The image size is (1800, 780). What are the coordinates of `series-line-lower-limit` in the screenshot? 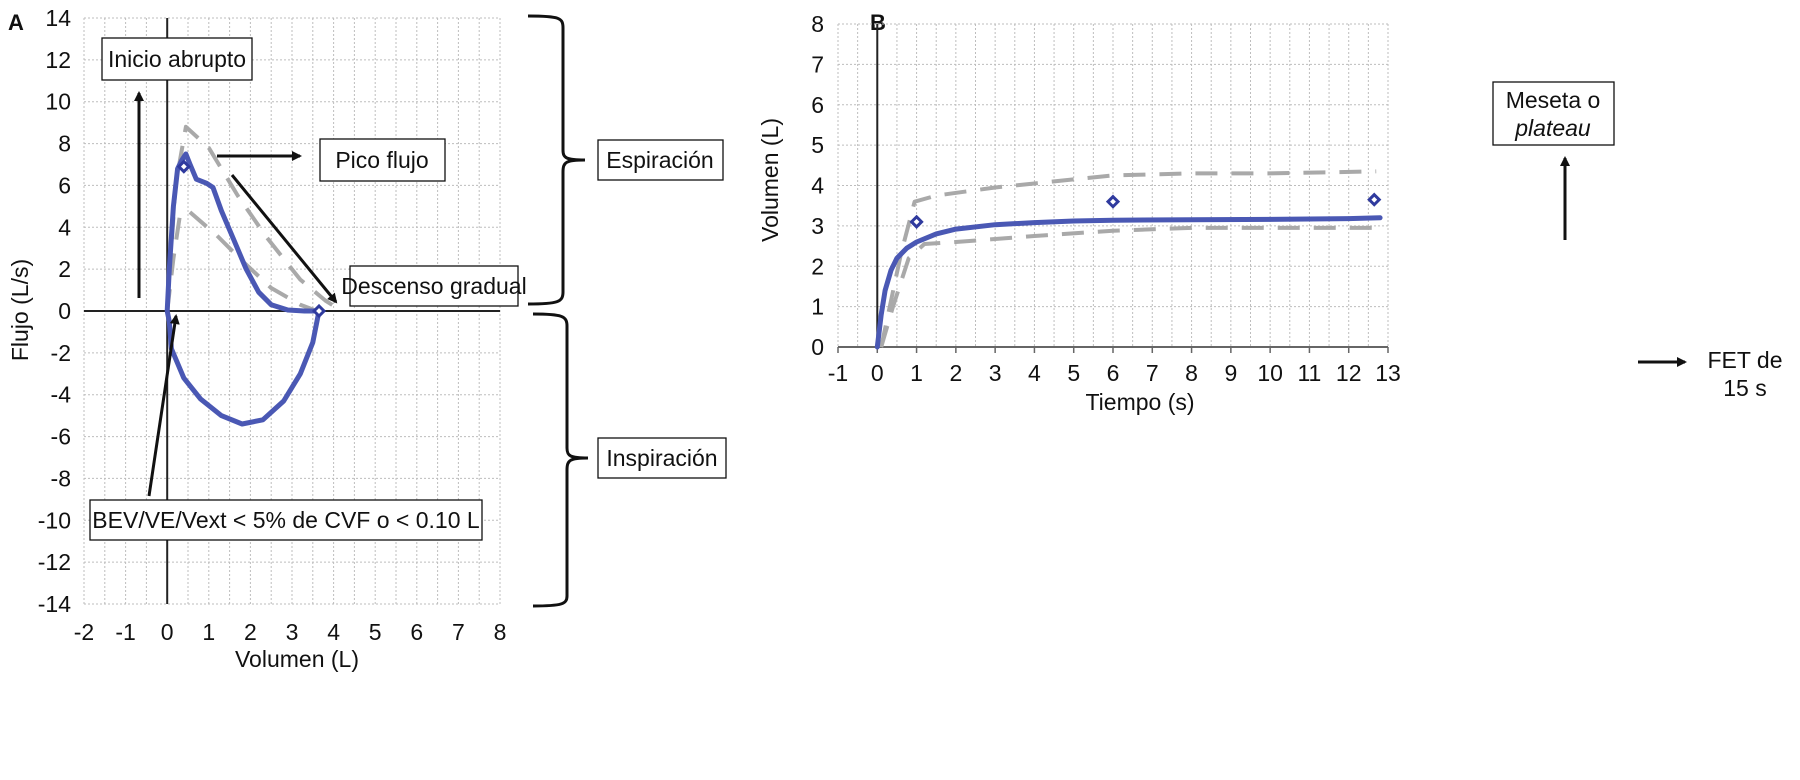 It's located at (1128, 286).